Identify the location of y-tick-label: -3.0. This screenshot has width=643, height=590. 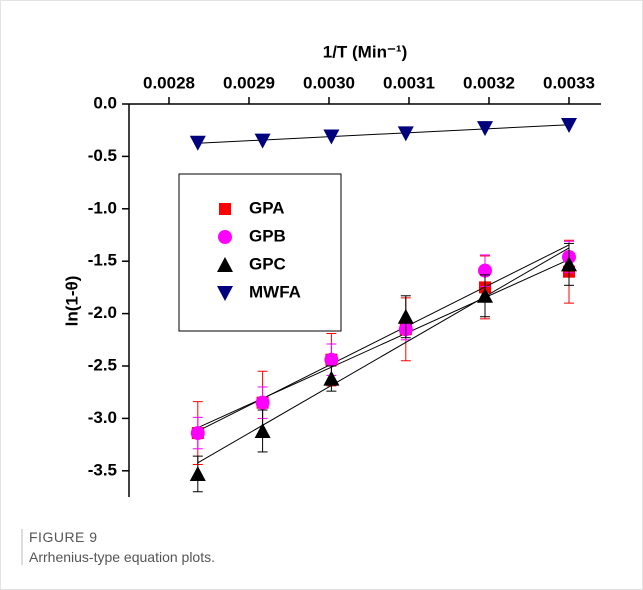
(102, 417).